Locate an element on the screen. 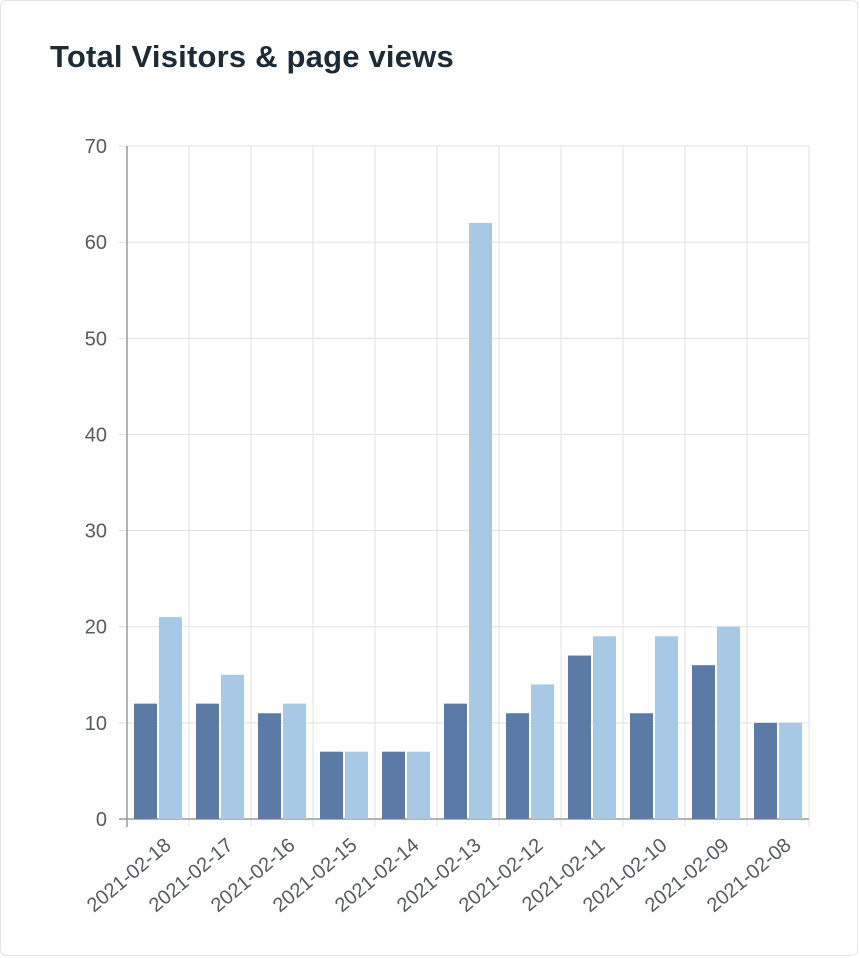 The image size is (860, 958). y-tick-label: 60 is located at coordinates (96, 243).